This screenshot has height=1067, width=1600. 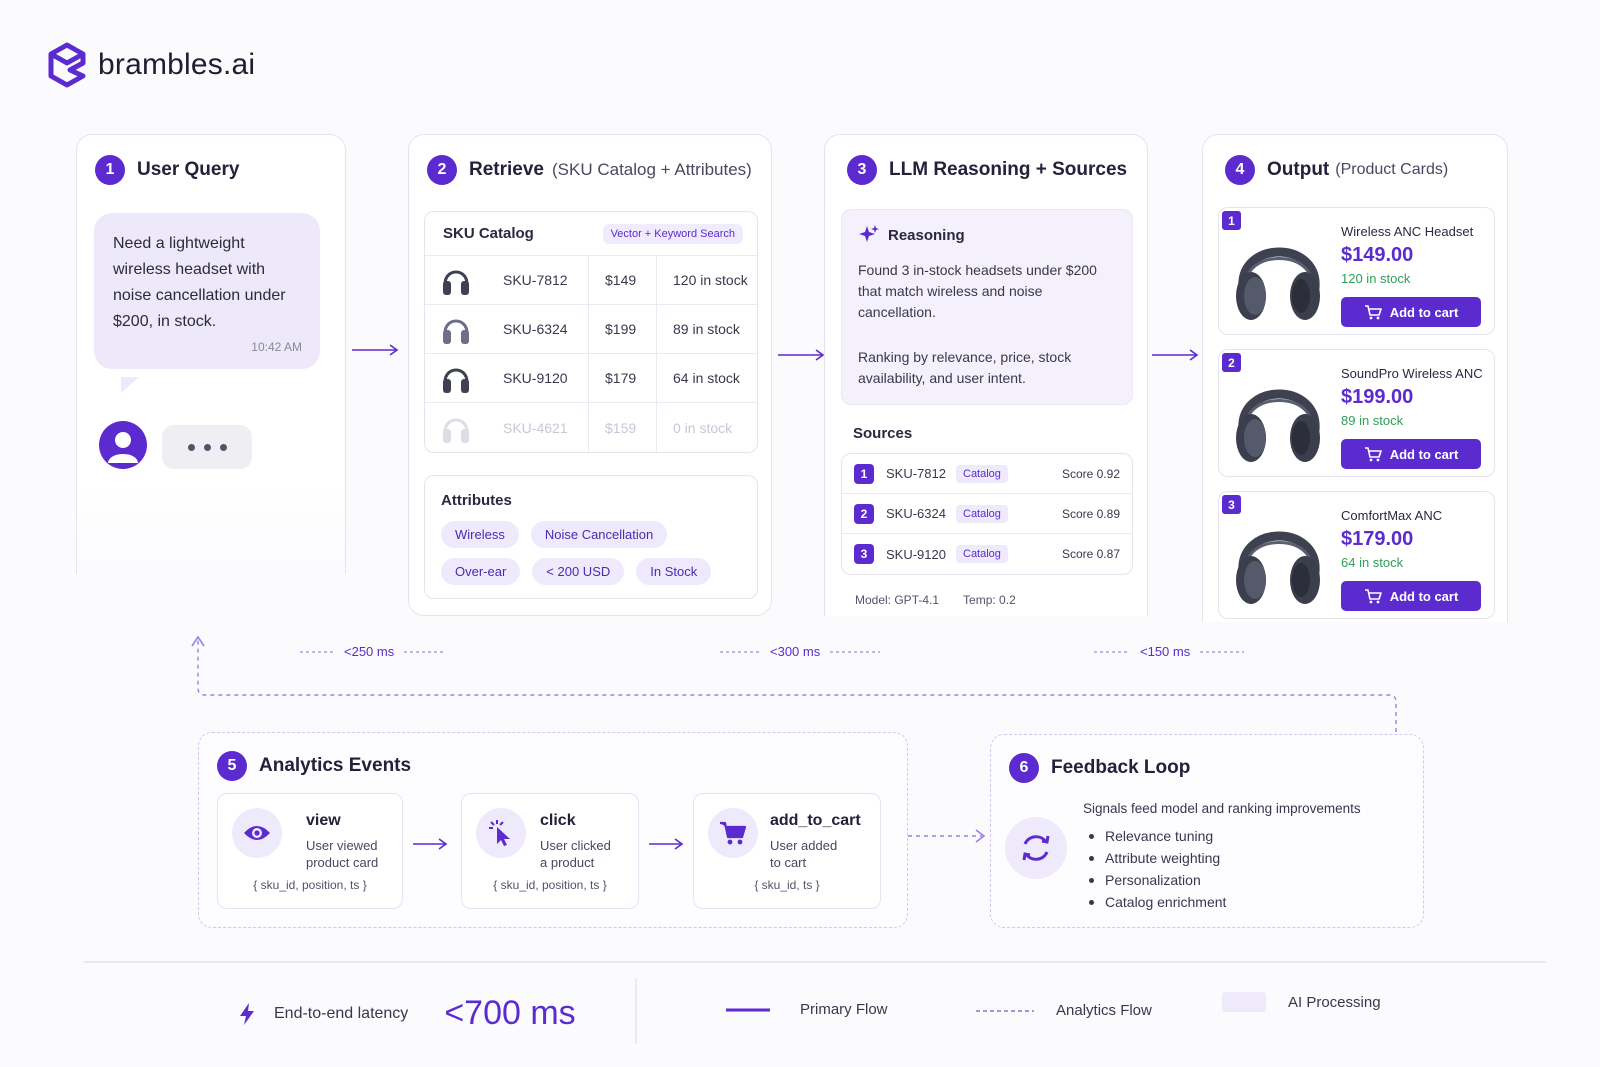 What do you see at coordinates (982, 513) in the screenshot?
I see `source-tag: Catalog` at bounding box center [982, 513].